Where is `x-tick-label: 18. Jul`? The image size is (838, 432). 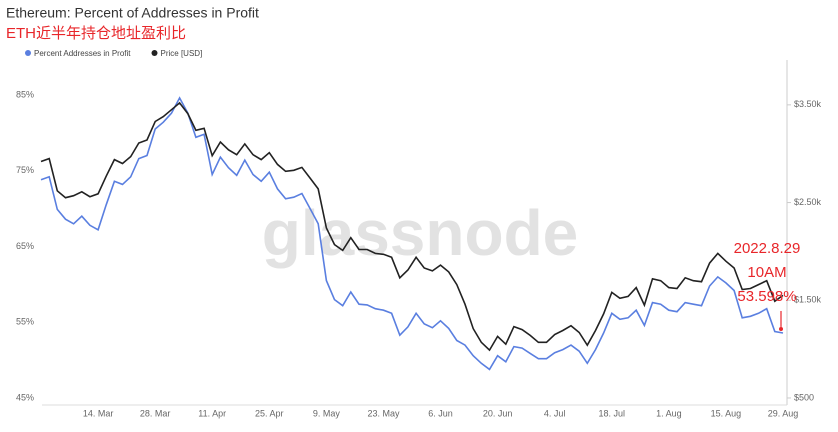
x-tick-label: 18. Jul is located at coordinates (612, 413).